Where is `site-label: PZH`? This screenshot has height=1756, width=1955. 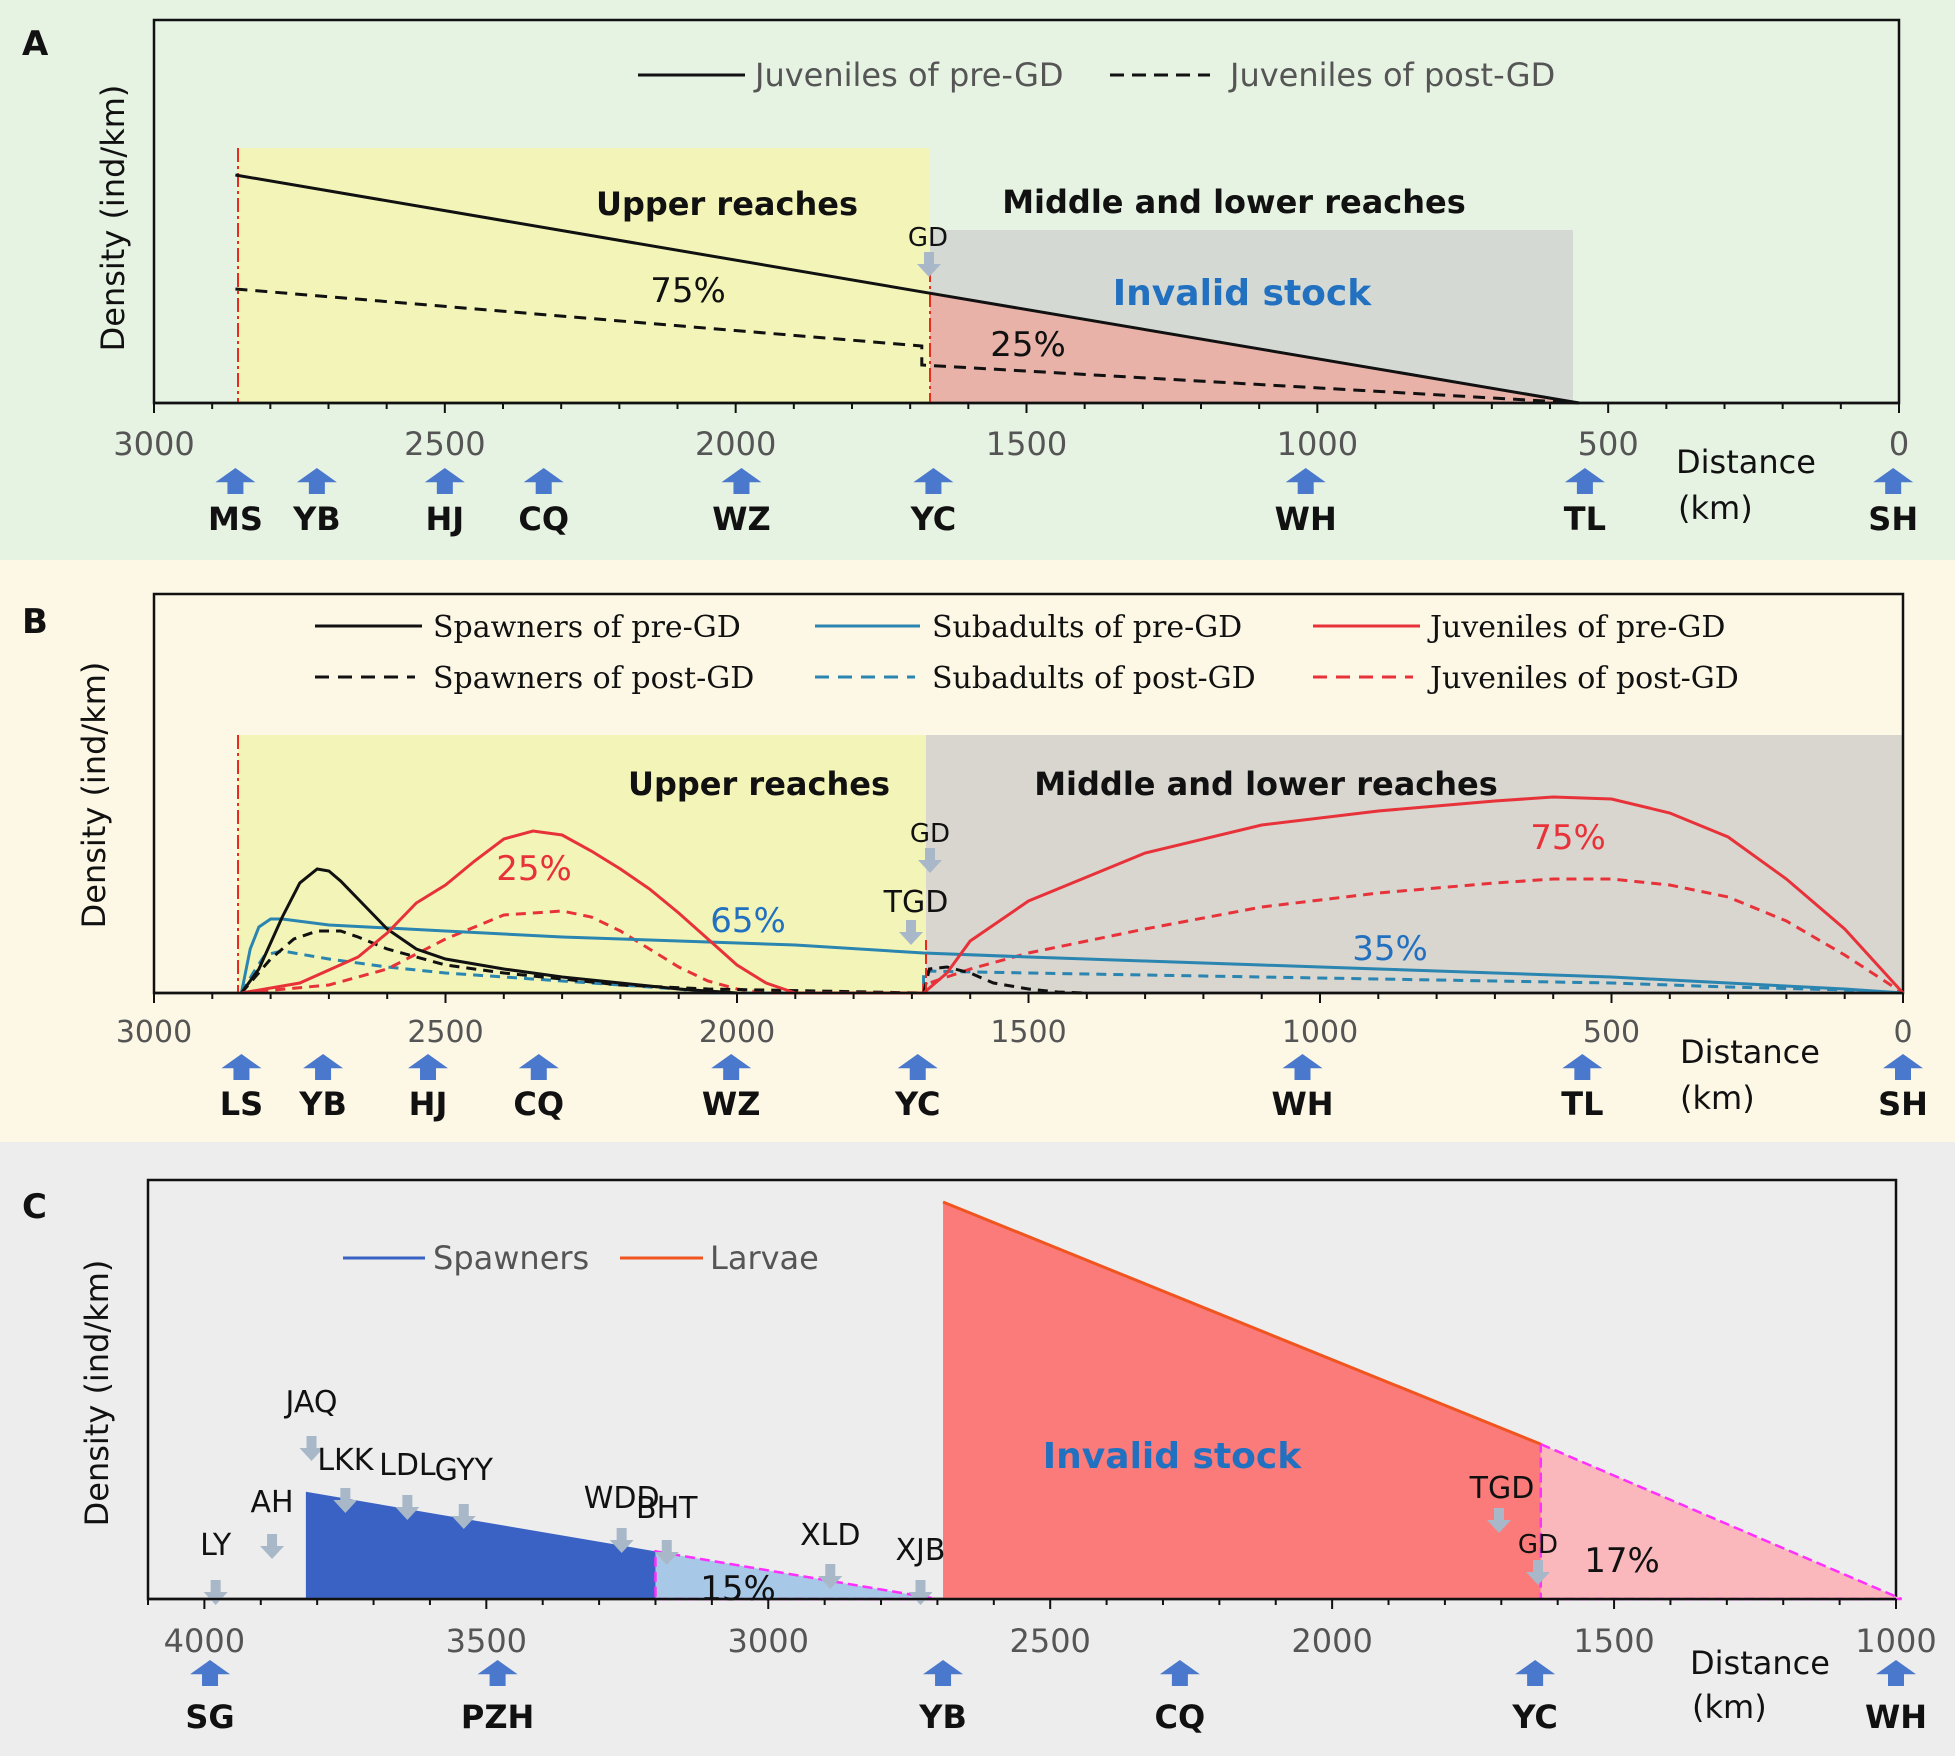
site-label: PZH is located at coordinates (497, 1717).